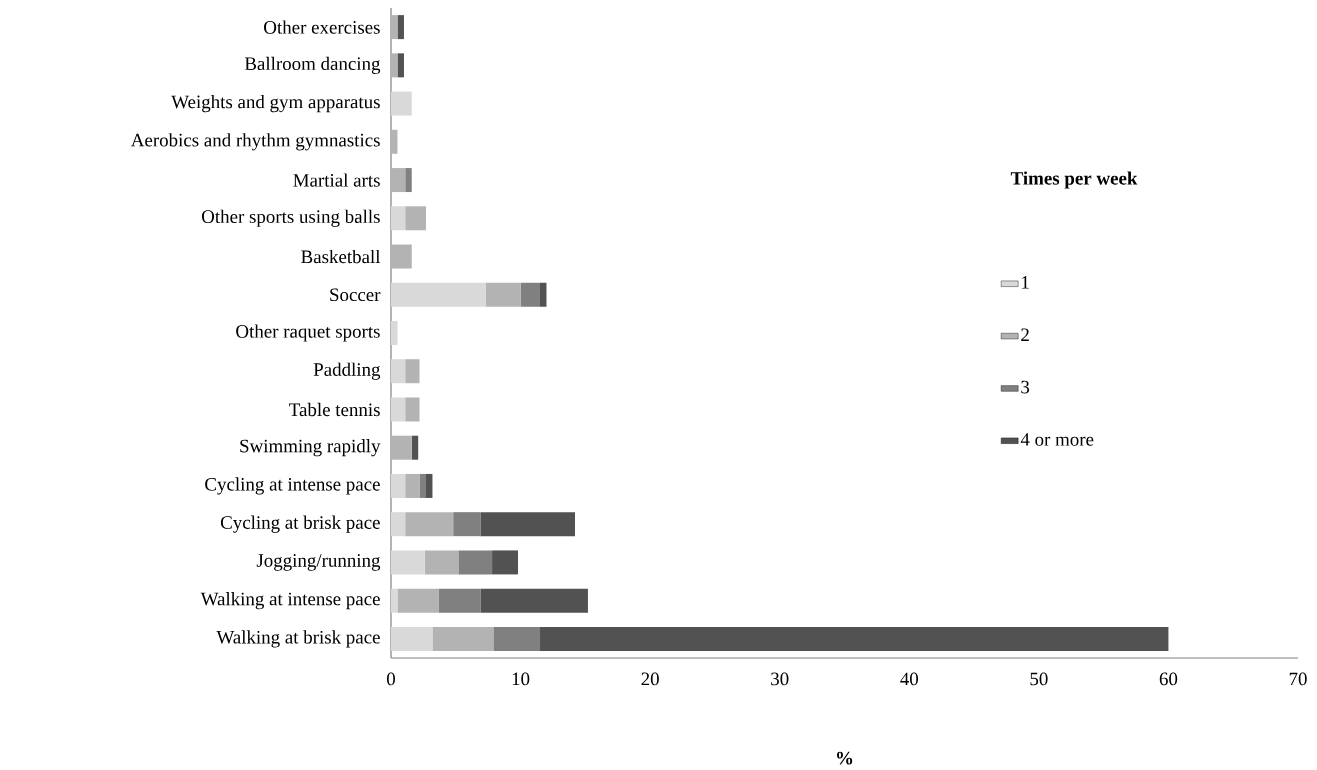 Image resolution: width=1317 pixels, height=770 pixels. Describe the element at coordinates (521, 679) in the screenshot. I see `x-tick-label: 10` at that location.